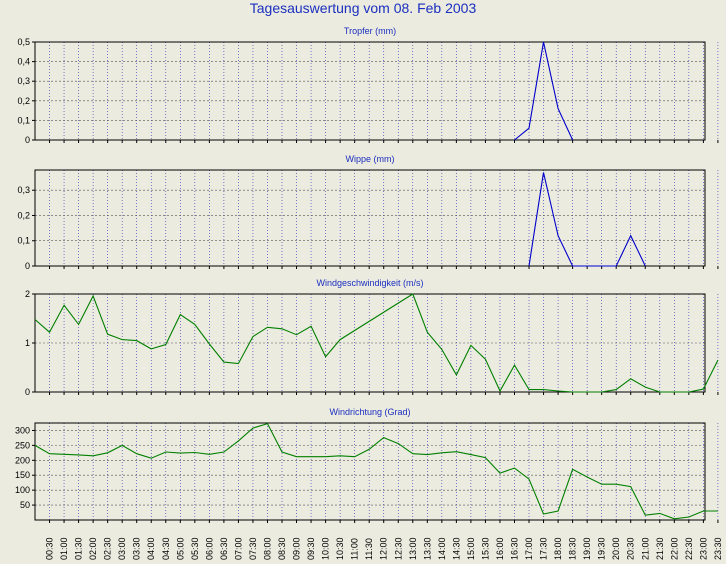  Describe the element at coordinates (718, 548) in the screenshot. I see `x-tick-label: 23:30` at that location.